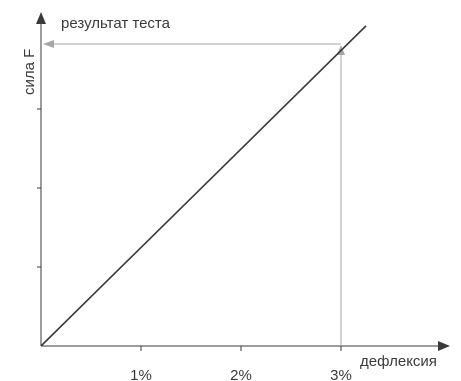 This screenshot has height=381, width=461. I want to click on x-axis-label: дефлексия, so click(398, 361).